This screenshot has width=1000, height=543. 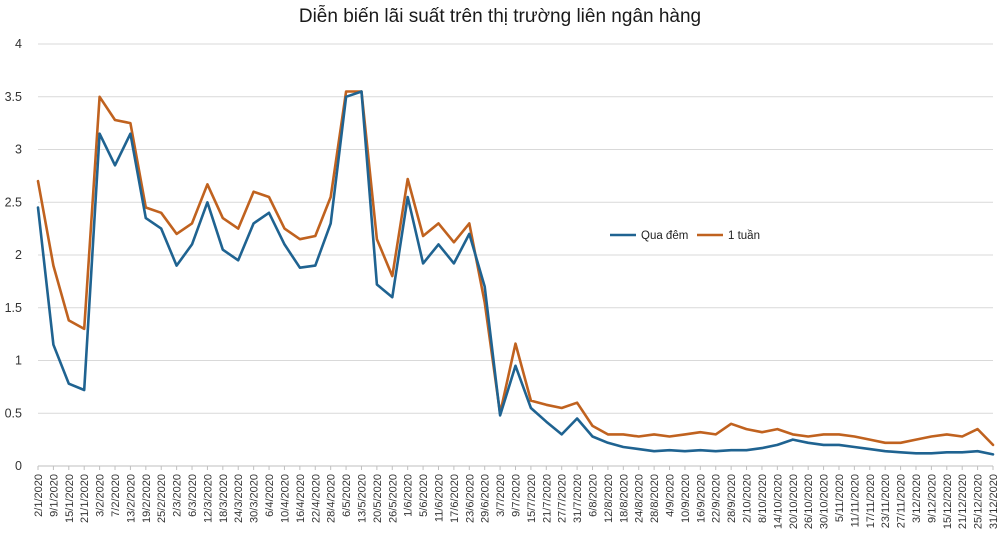 What do you see at coordinates (963, 501) in the screenshot?
I see `x-tick-label: 21/12/2020` at bounding box center [963, 501].